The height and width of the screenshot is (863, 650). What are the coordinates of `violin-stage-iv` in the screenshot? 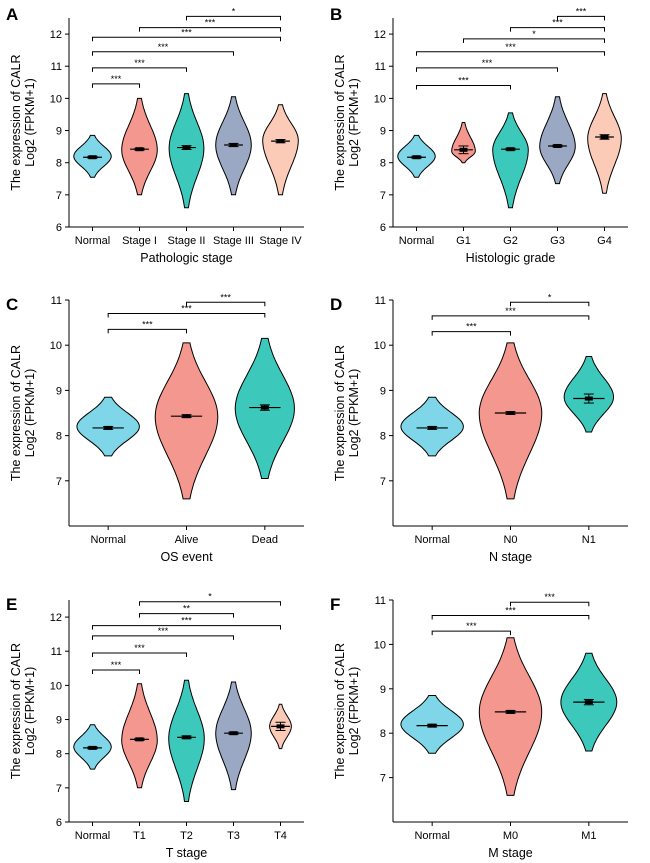 It's located at (280, 150).